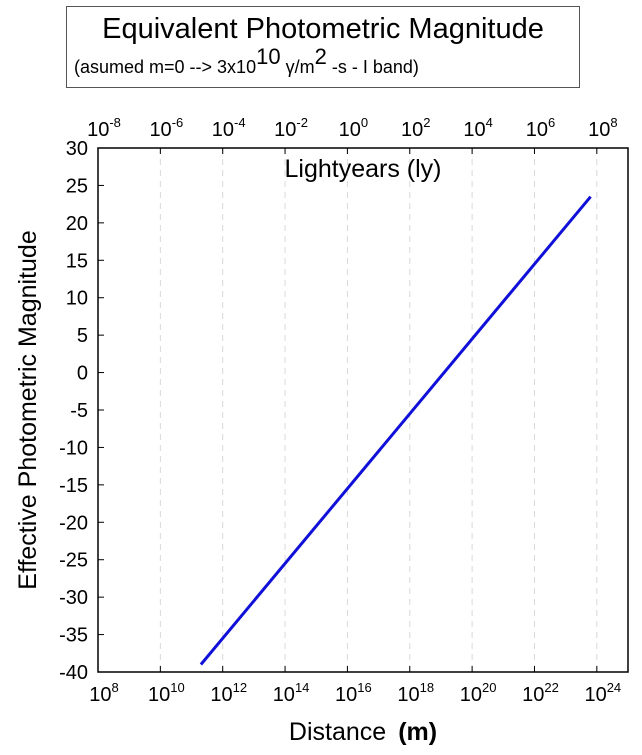  What do you see at coordinates (477, 128) in the screenshot?
I see `x2-tick-label: 10⁴` at bounding box center [477, 128].